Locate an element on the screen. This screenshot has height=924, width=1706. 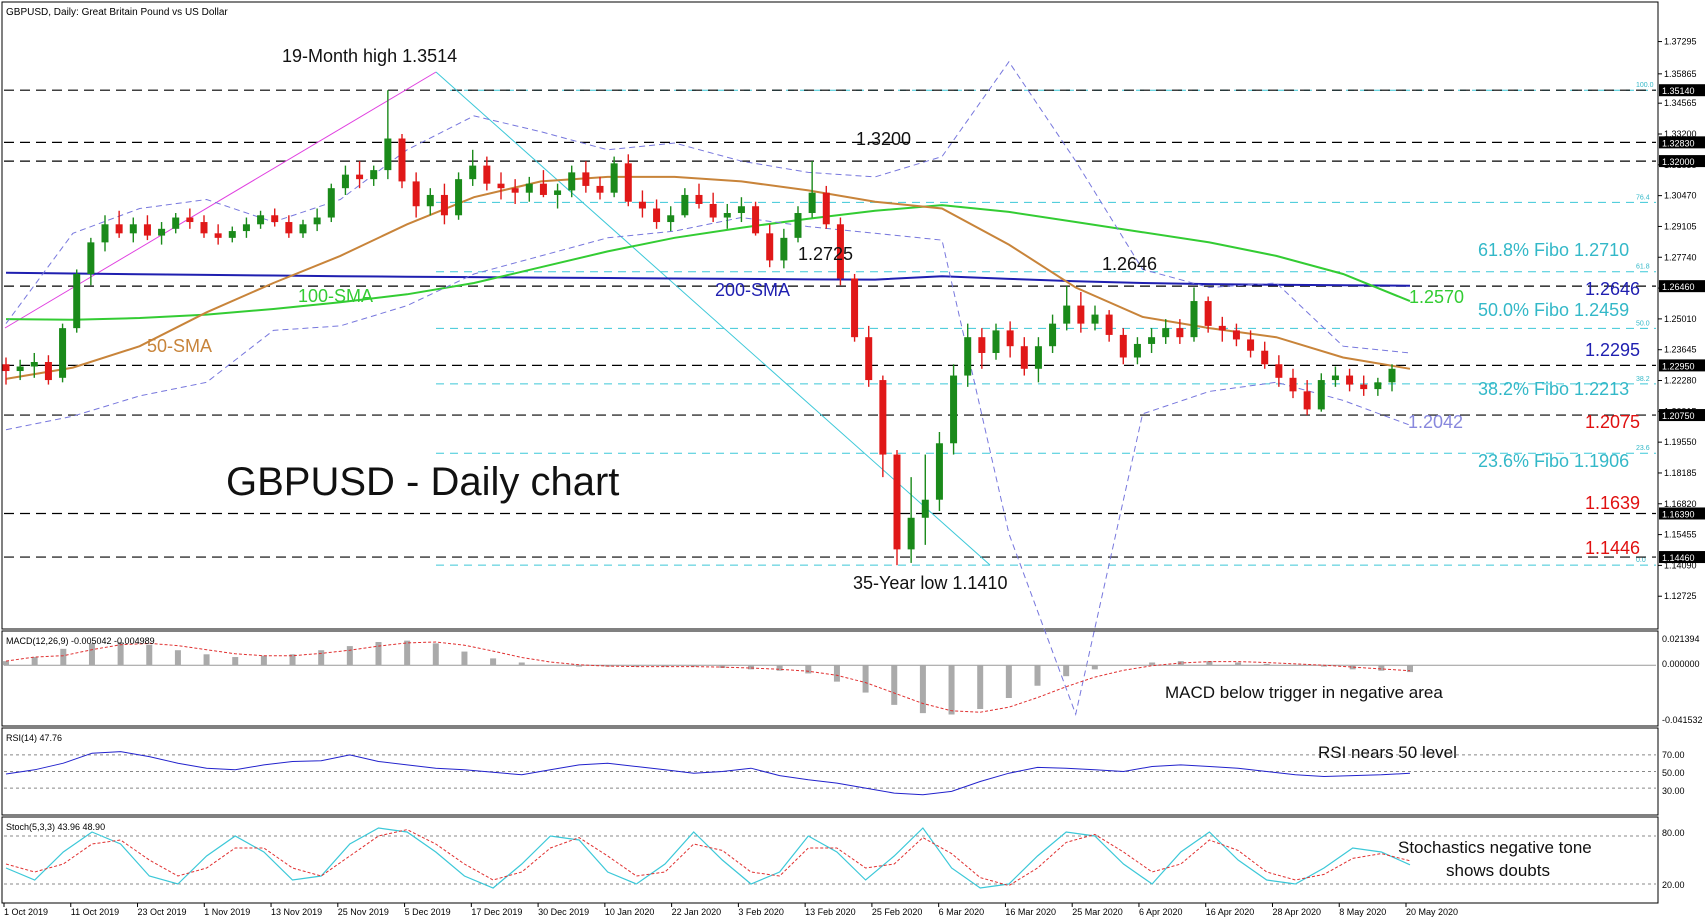
time-tick-label: 17 Dec 2019 is located at coordinates (496, 912).